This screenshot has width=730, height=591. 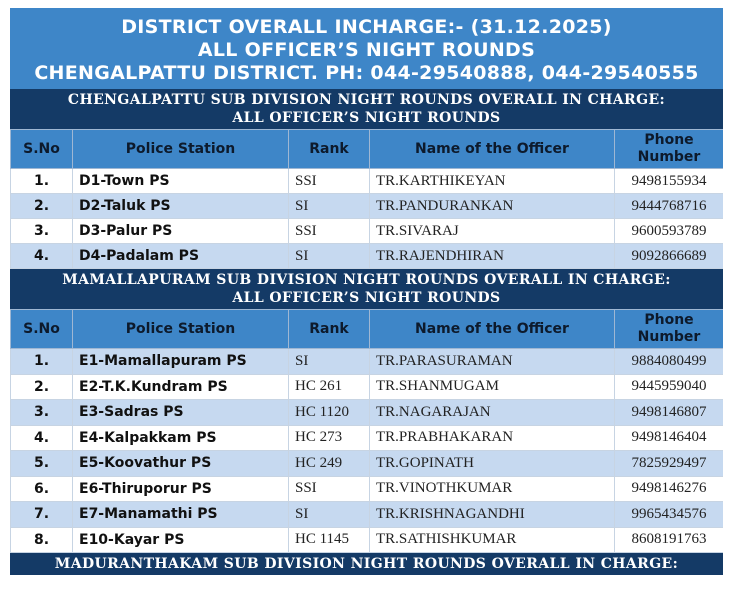 What do you see at coordinates (668, 386) in the screenshot?
I see `cell-phone: 9445959040` at bounding box center [668, 386].